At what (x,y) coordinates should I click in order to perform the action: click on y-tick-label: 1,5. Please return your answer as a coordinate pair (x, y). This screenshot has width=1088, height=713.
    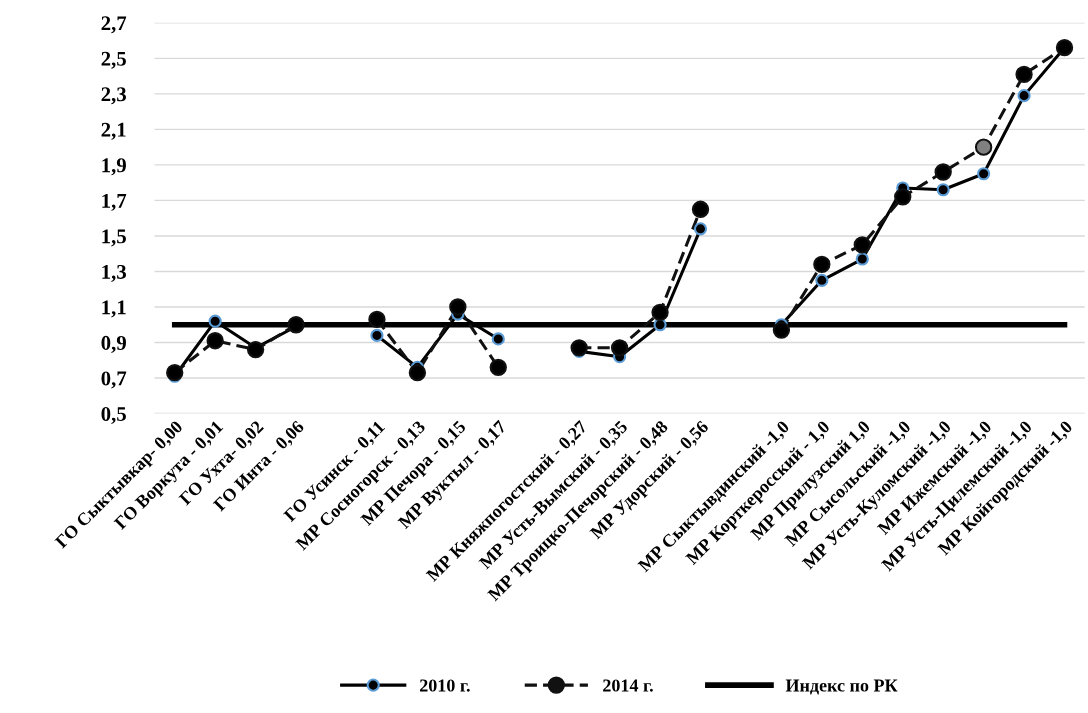
    Looking at the image, I should click on (114, 238).